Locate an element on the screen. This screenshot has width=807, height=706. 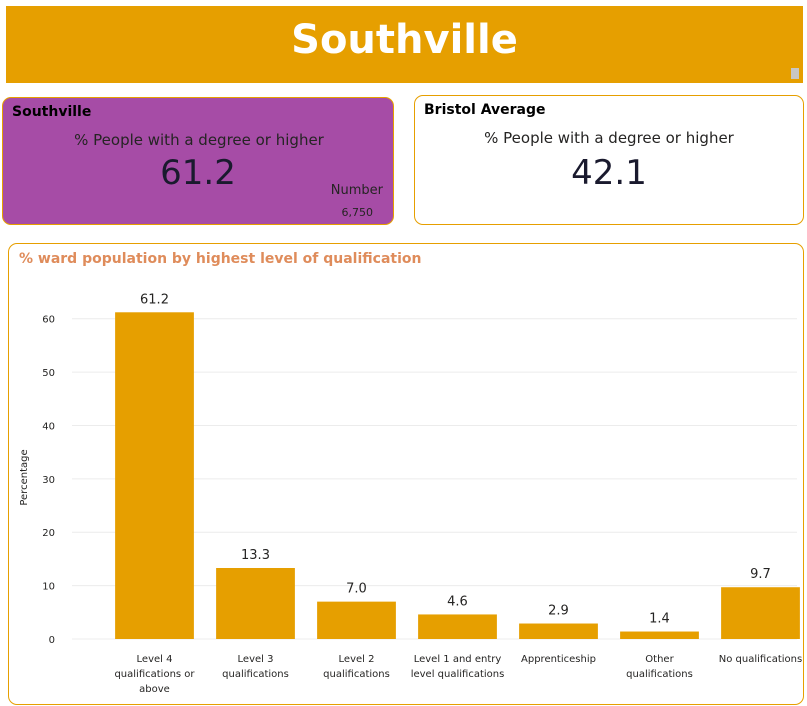
data-label: 4.6 is located at coordinates (457, 601).